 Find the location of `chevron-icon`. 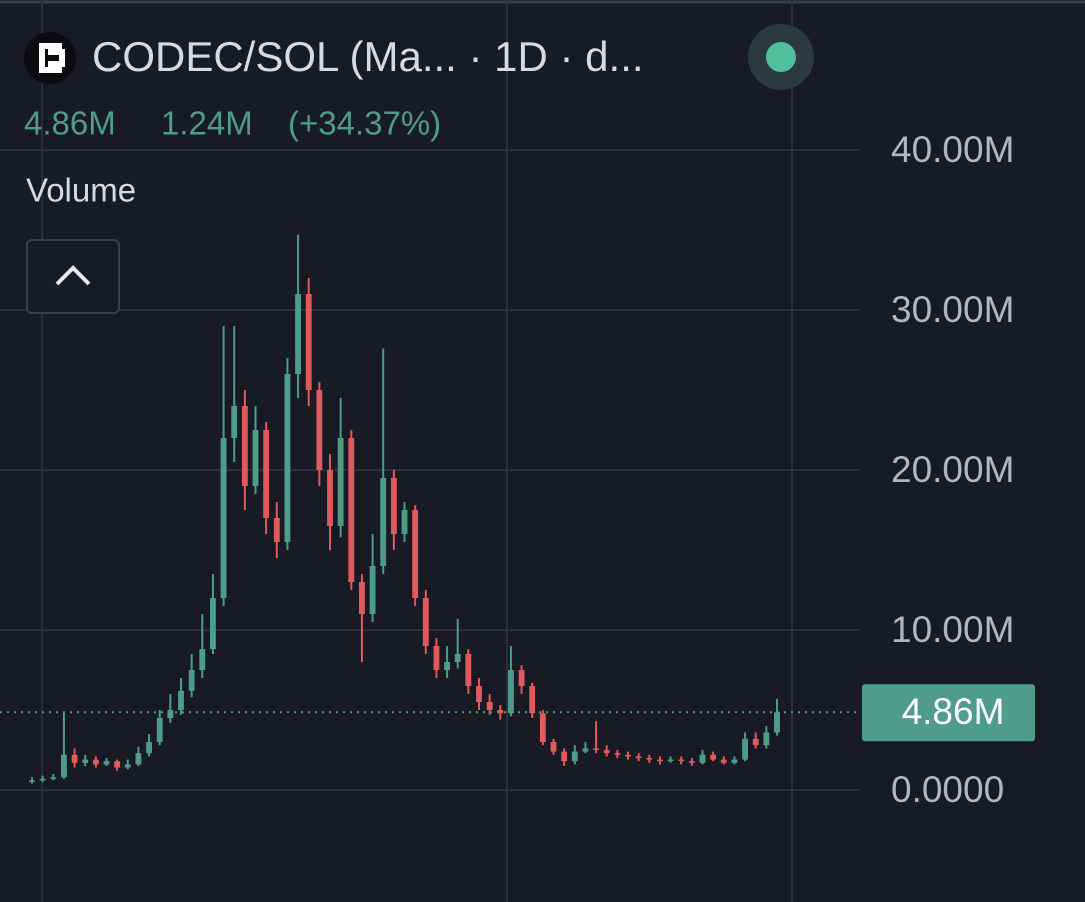

chevron-icon is located at coordinates (73, 275).